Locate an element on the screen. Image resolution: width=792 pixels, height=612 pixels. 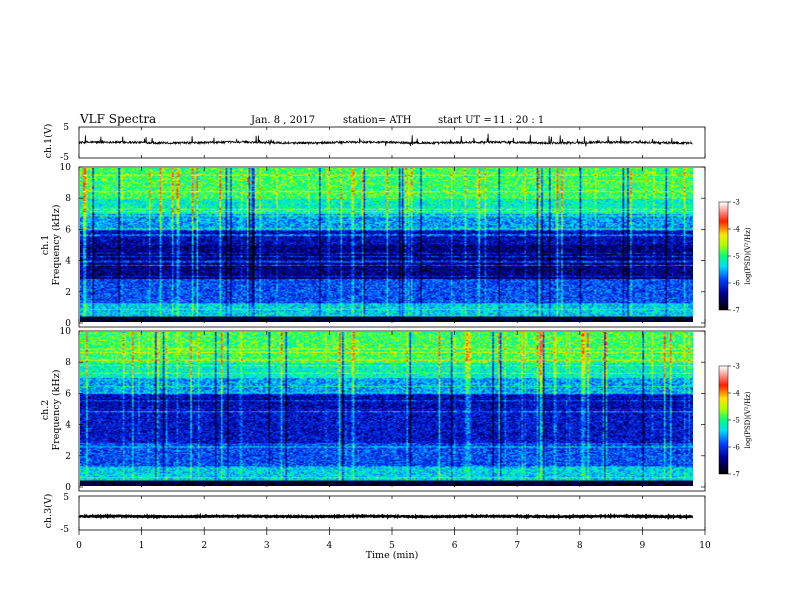
spec1-ytick-label-0: 10 is located at coordinates (66, 168).